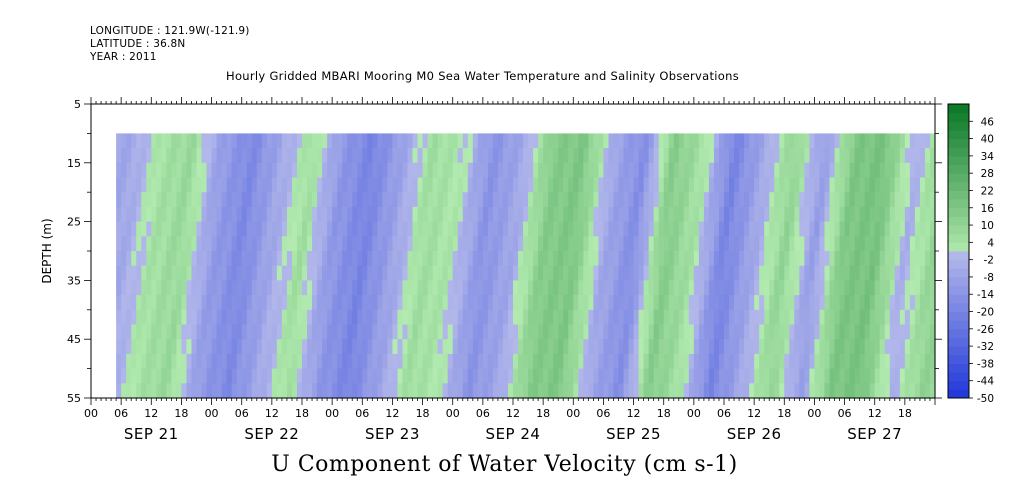 The width and height of the screenshot is (1009, 504). I want to click on year-label: YEAR : 2011, so click(123, 57).